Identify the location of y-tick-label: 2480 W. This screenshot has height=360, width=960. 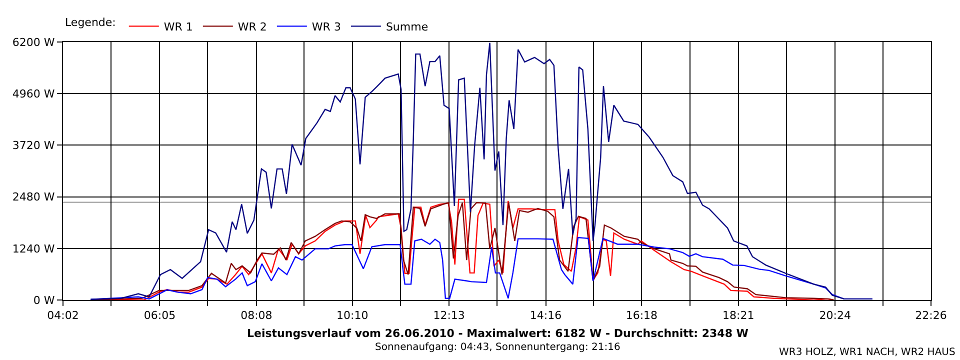
(33, 197).